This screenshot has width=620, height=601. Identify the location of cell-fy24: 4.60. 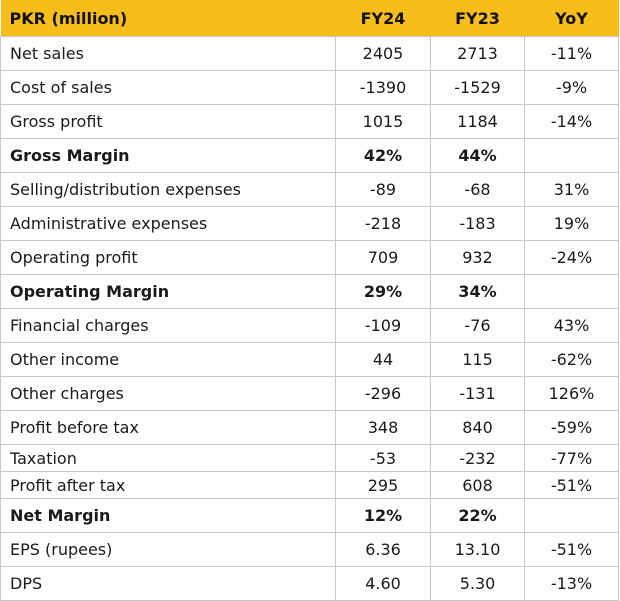
(383, 583).